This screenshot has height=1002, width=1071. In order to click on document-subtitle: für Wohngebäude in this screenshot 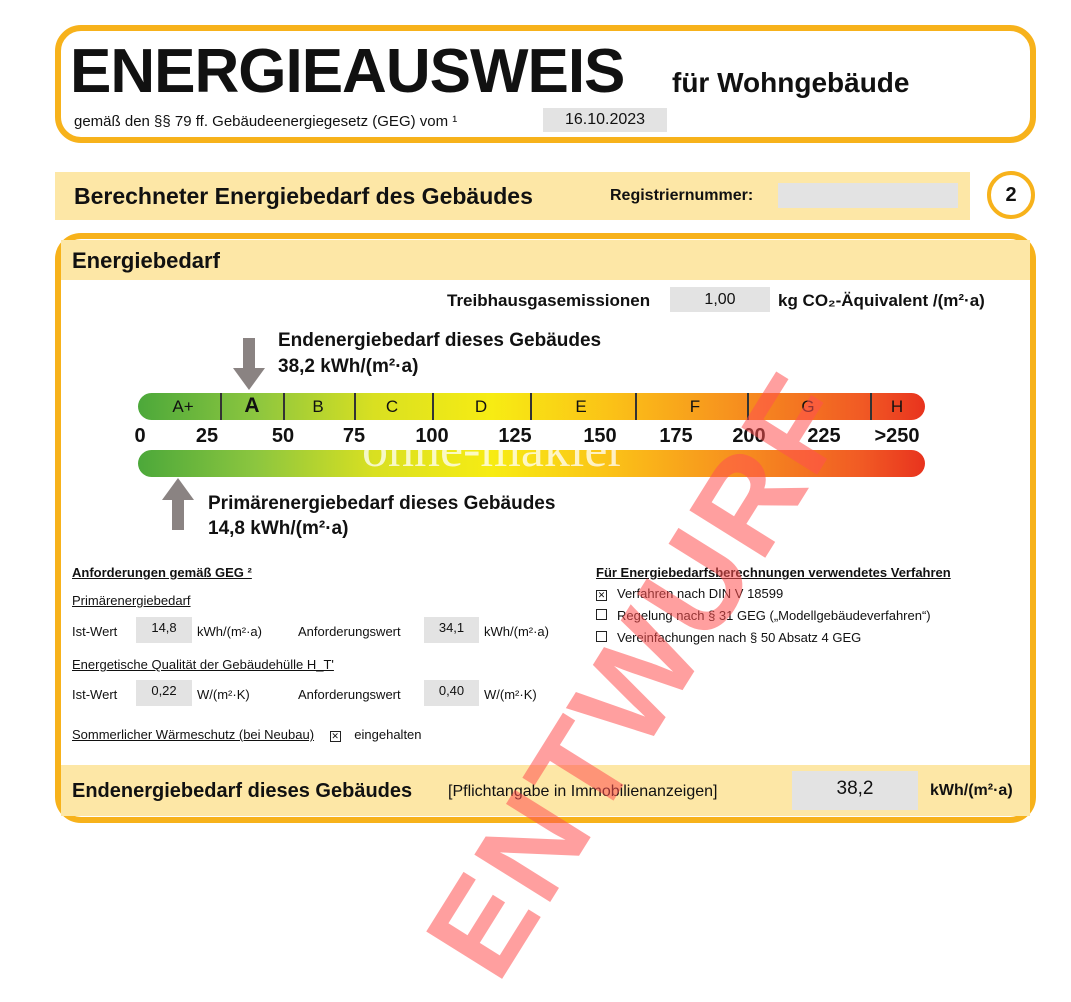, I will do `click(791, 82)`.